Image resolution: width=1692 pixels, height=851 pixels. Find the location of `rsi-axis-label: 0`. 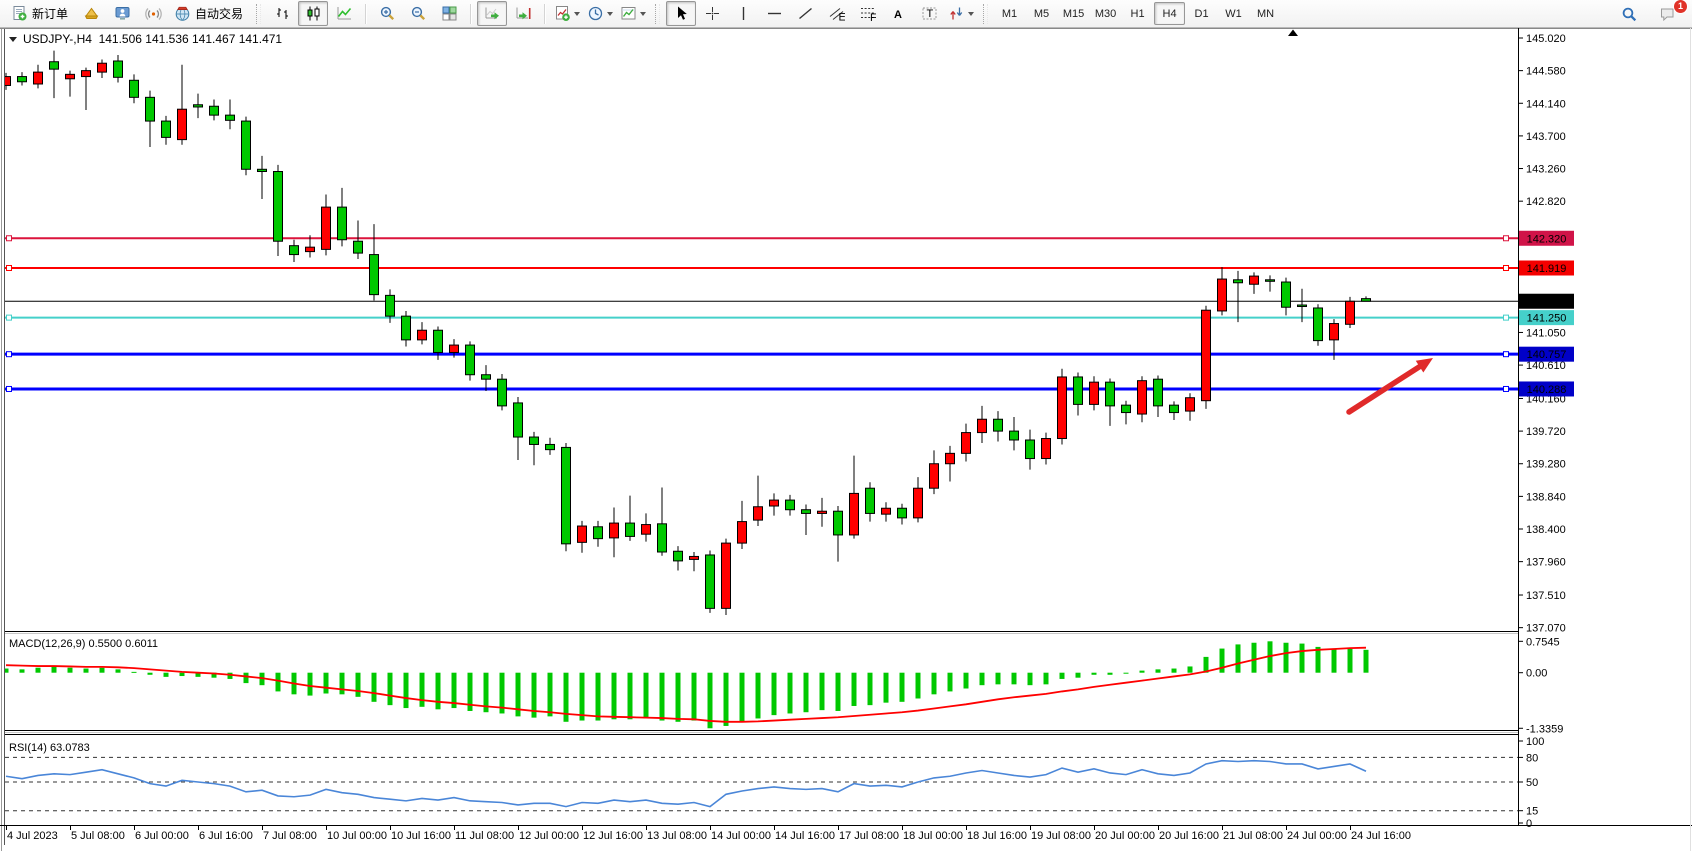

rsi-axis-label: 0 is located at coordinates (1529, 824).